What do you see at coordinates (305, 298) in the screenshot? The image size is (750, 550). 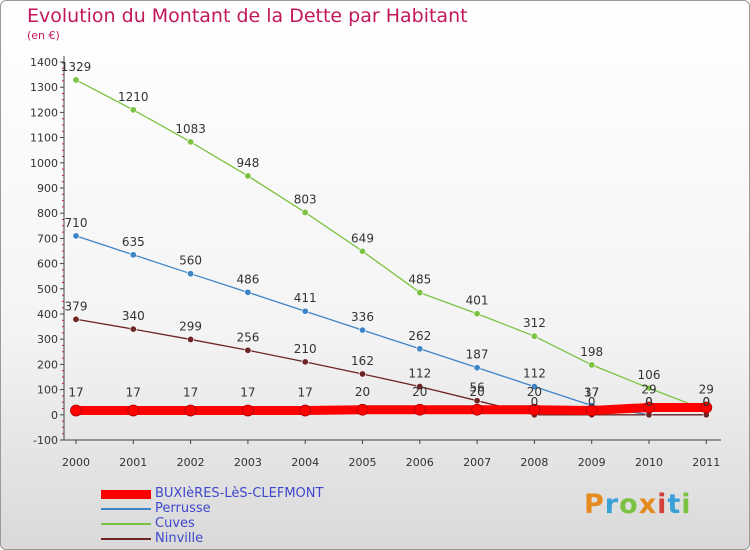 I see `data-label: 411` at bounding box center [305, 298].